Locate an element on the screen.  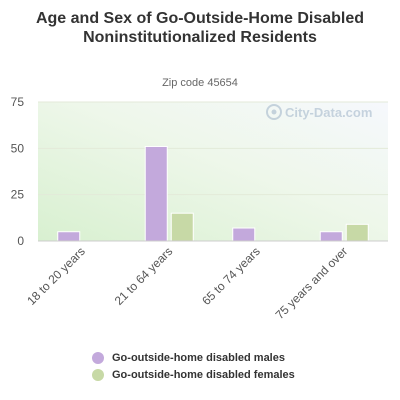
chart-subtitle: Zip code 45654 is located at coordinates (200, 83).